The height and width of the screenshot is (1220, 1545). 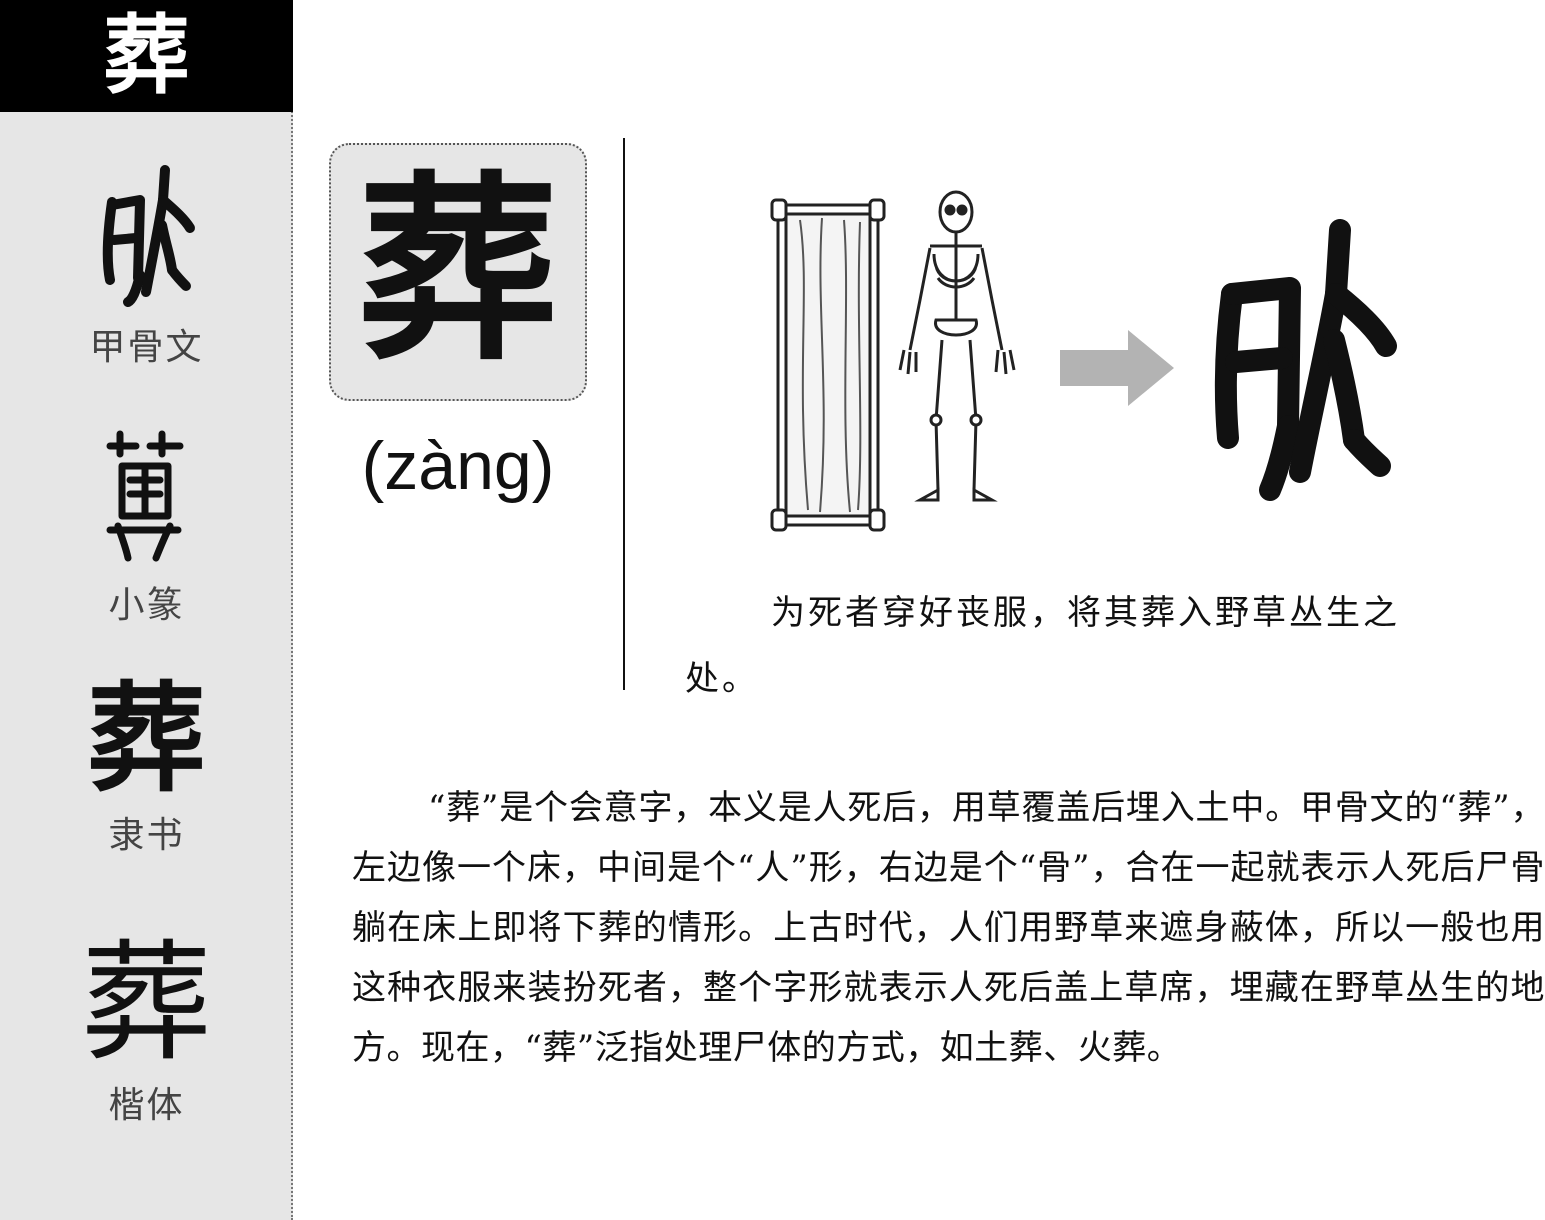 What do you see at coordinates (146, 347) in the screenshot?
I see `oracle-script-label: 甲骨文` at bounding box center [146, 347].